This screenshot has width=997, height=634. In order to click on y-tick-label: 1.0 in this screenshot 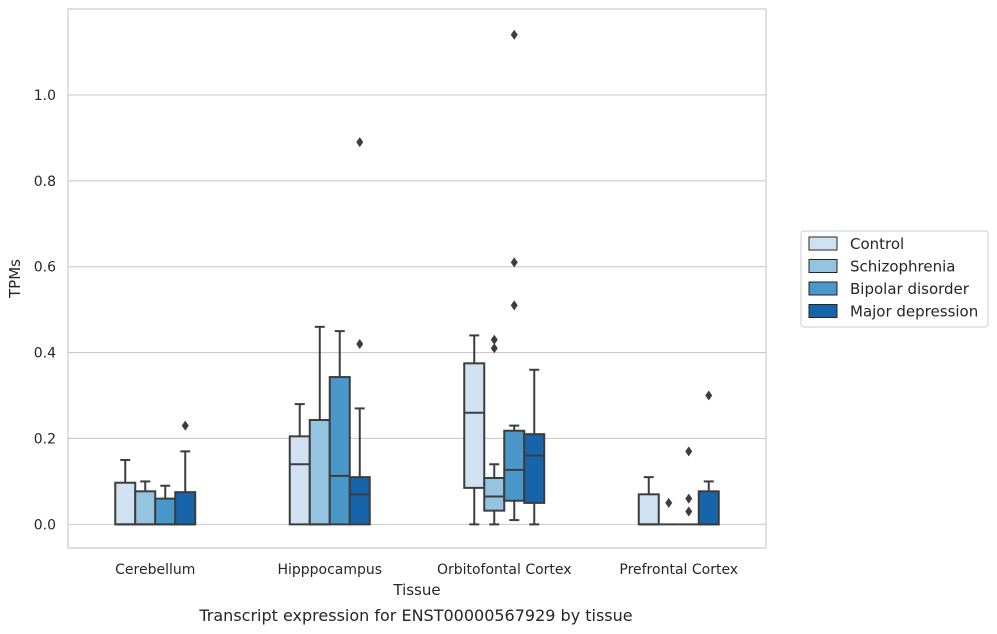, I will do `click(45, 96)`.